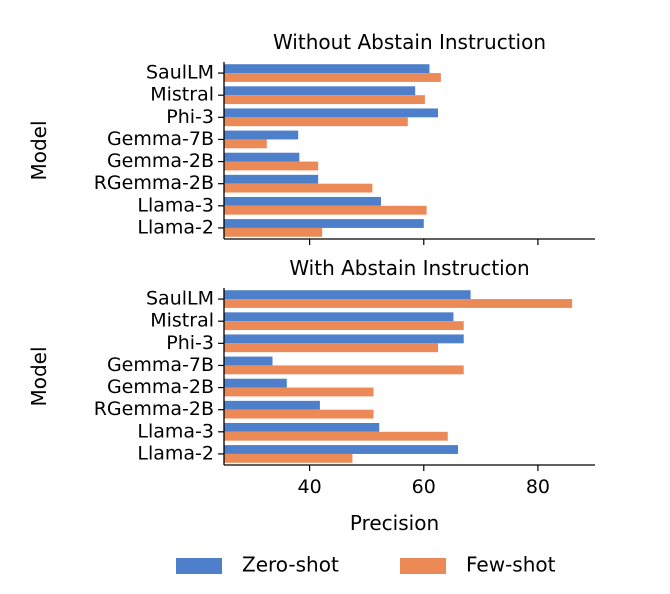  What do you see at coordinates (190, 343) in the screenshot?
I see `category-label-2-3: Phi-3` at bounding box center [190, 343].